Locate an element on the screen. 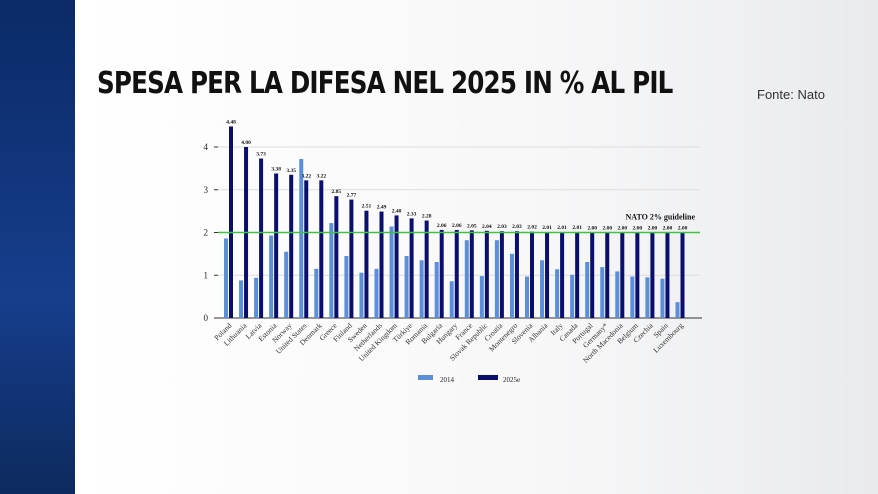  source-label: Fonte: Nato is located at coordinates (791, 94).